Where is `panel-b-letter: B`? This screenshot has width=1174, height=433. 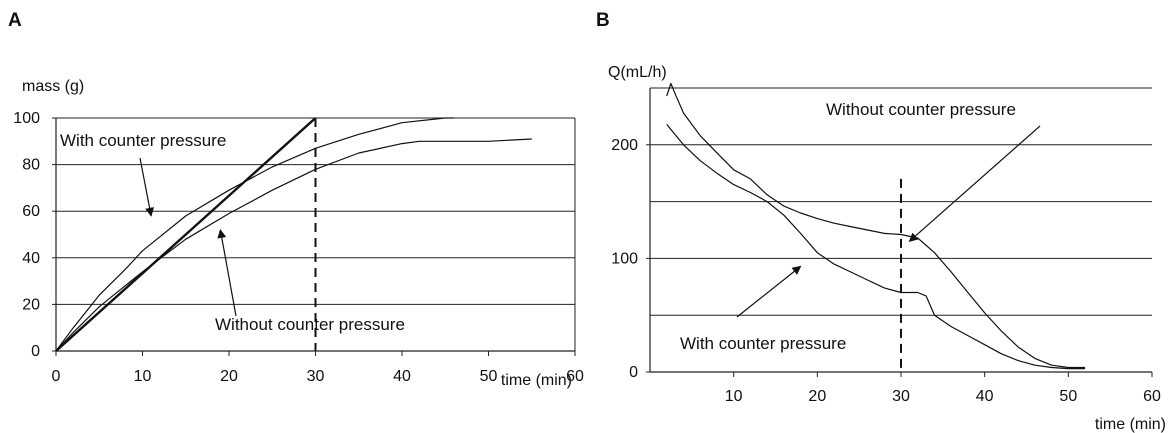
panel-b-letter: B is located at coordinates (603, 20).